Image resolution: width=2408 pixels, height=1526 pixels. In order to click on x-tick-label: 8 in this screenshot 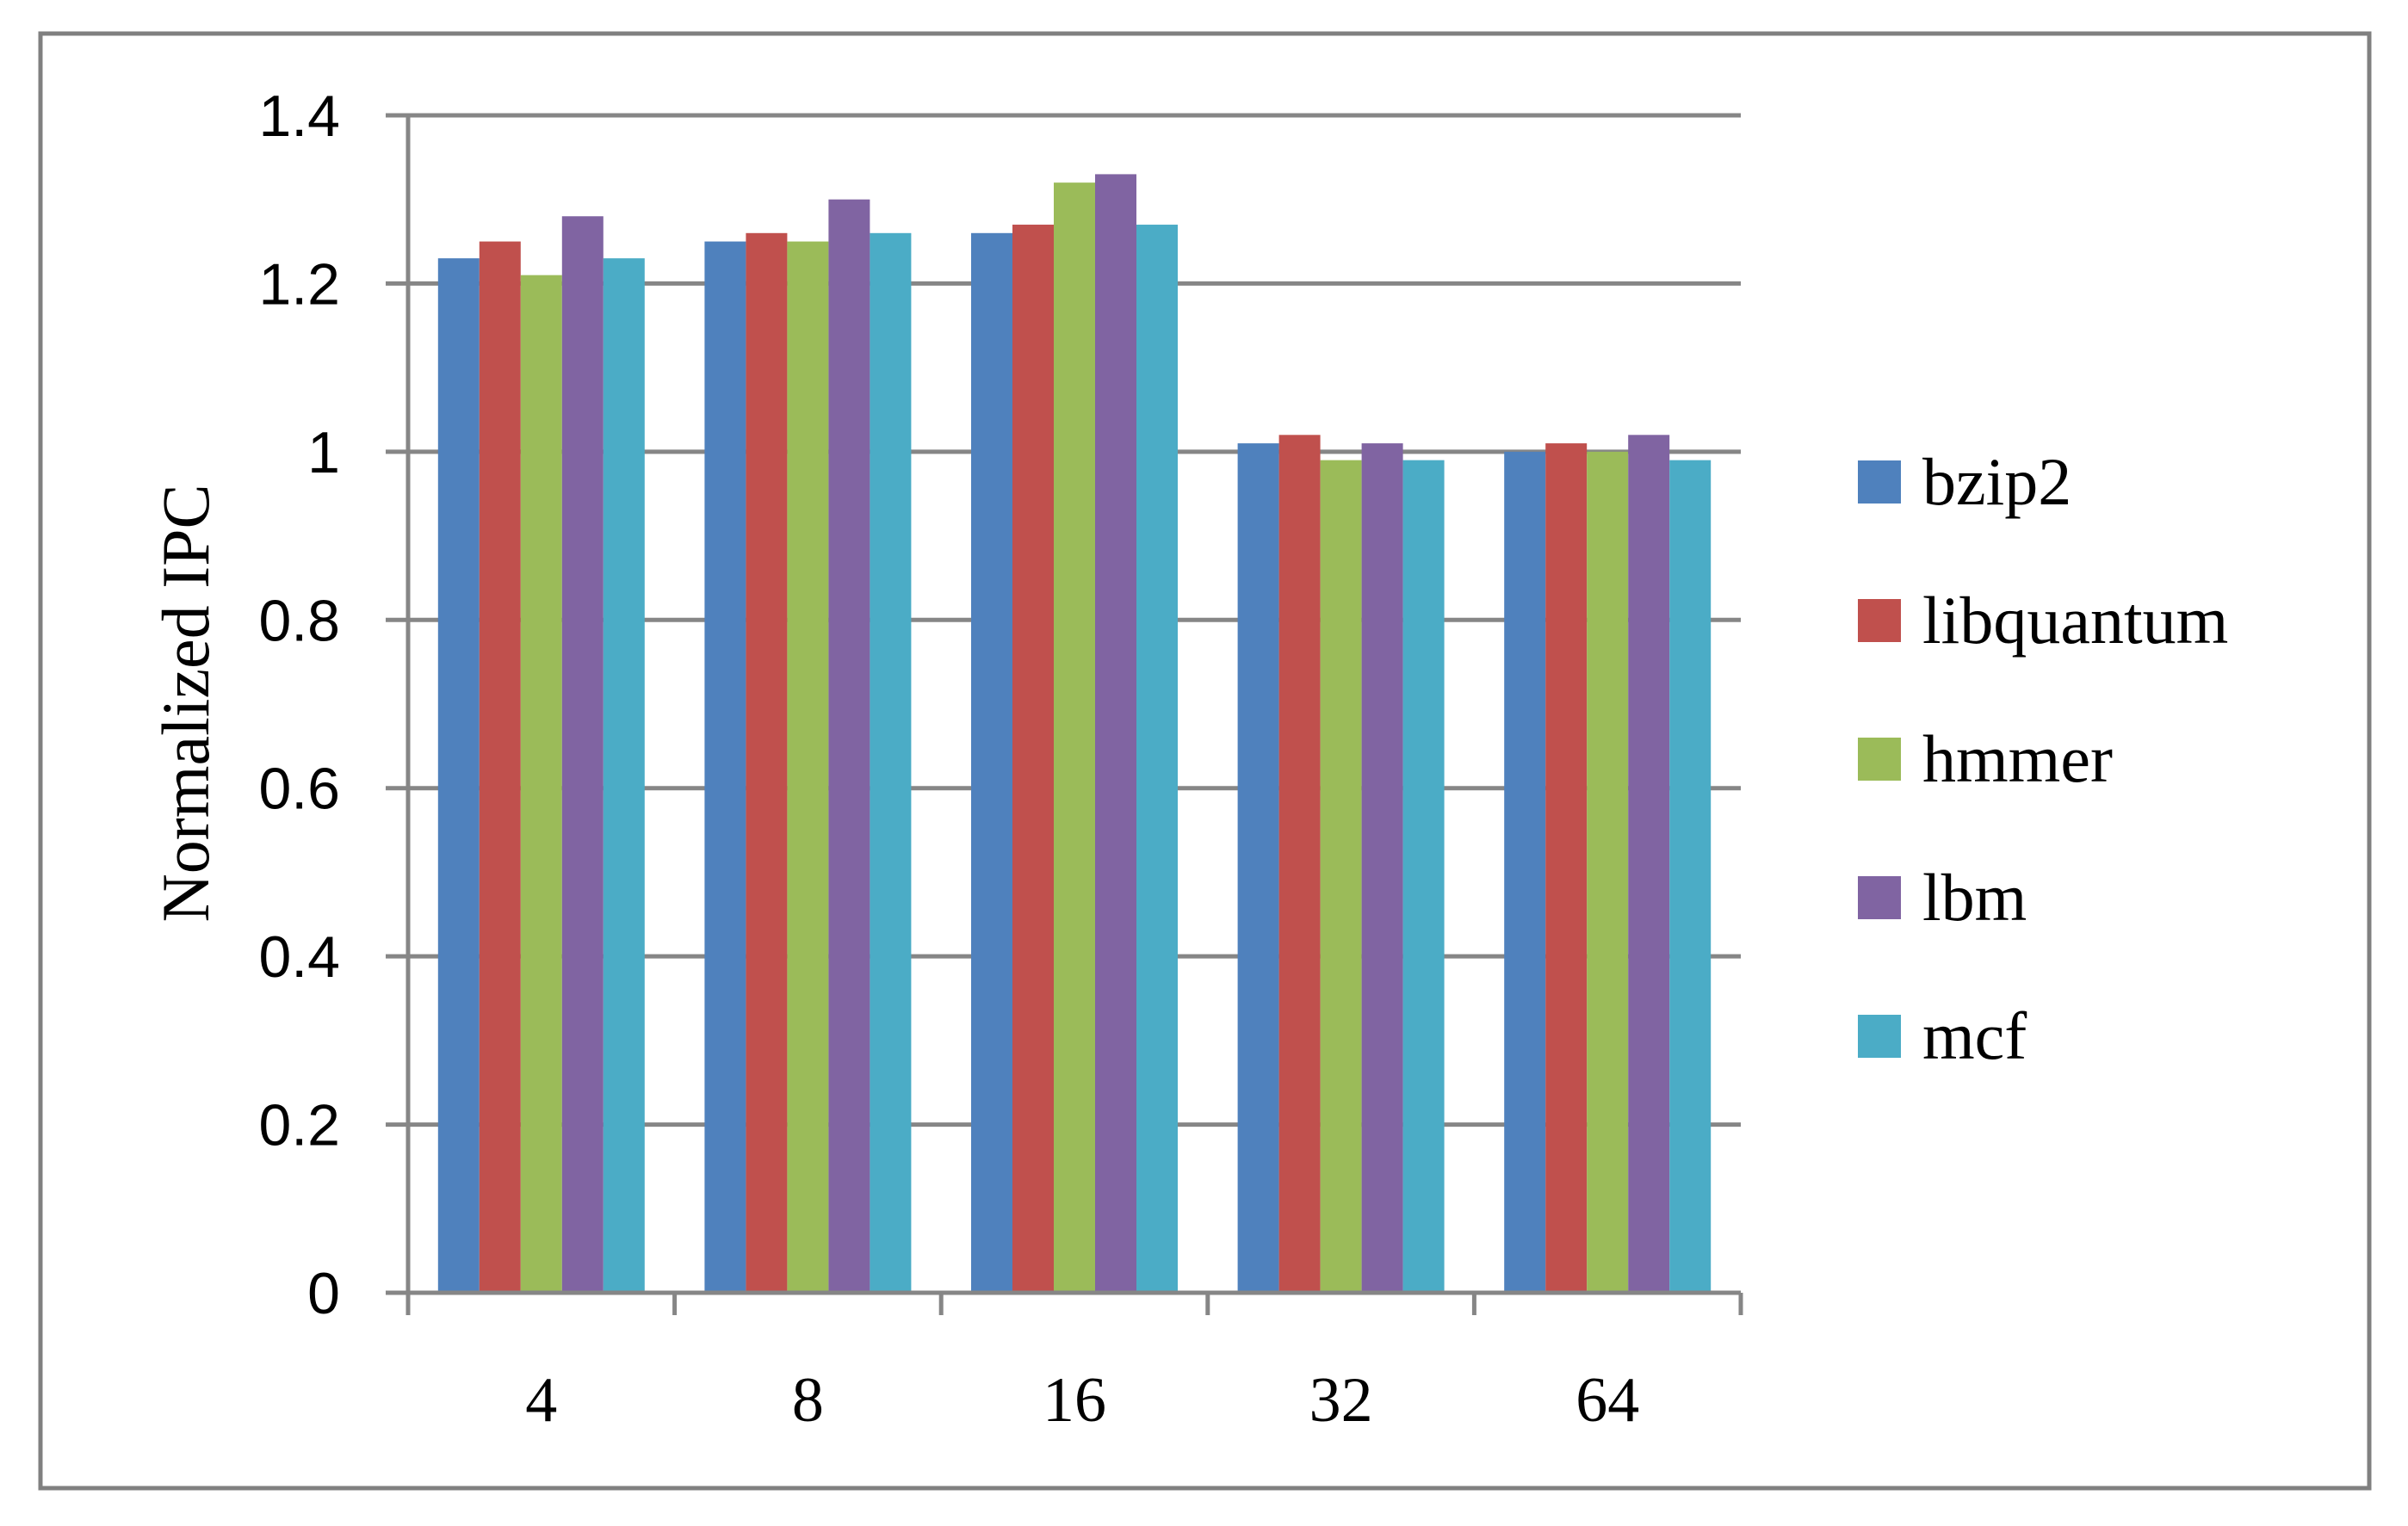, I will do `click(808, 1400)`.